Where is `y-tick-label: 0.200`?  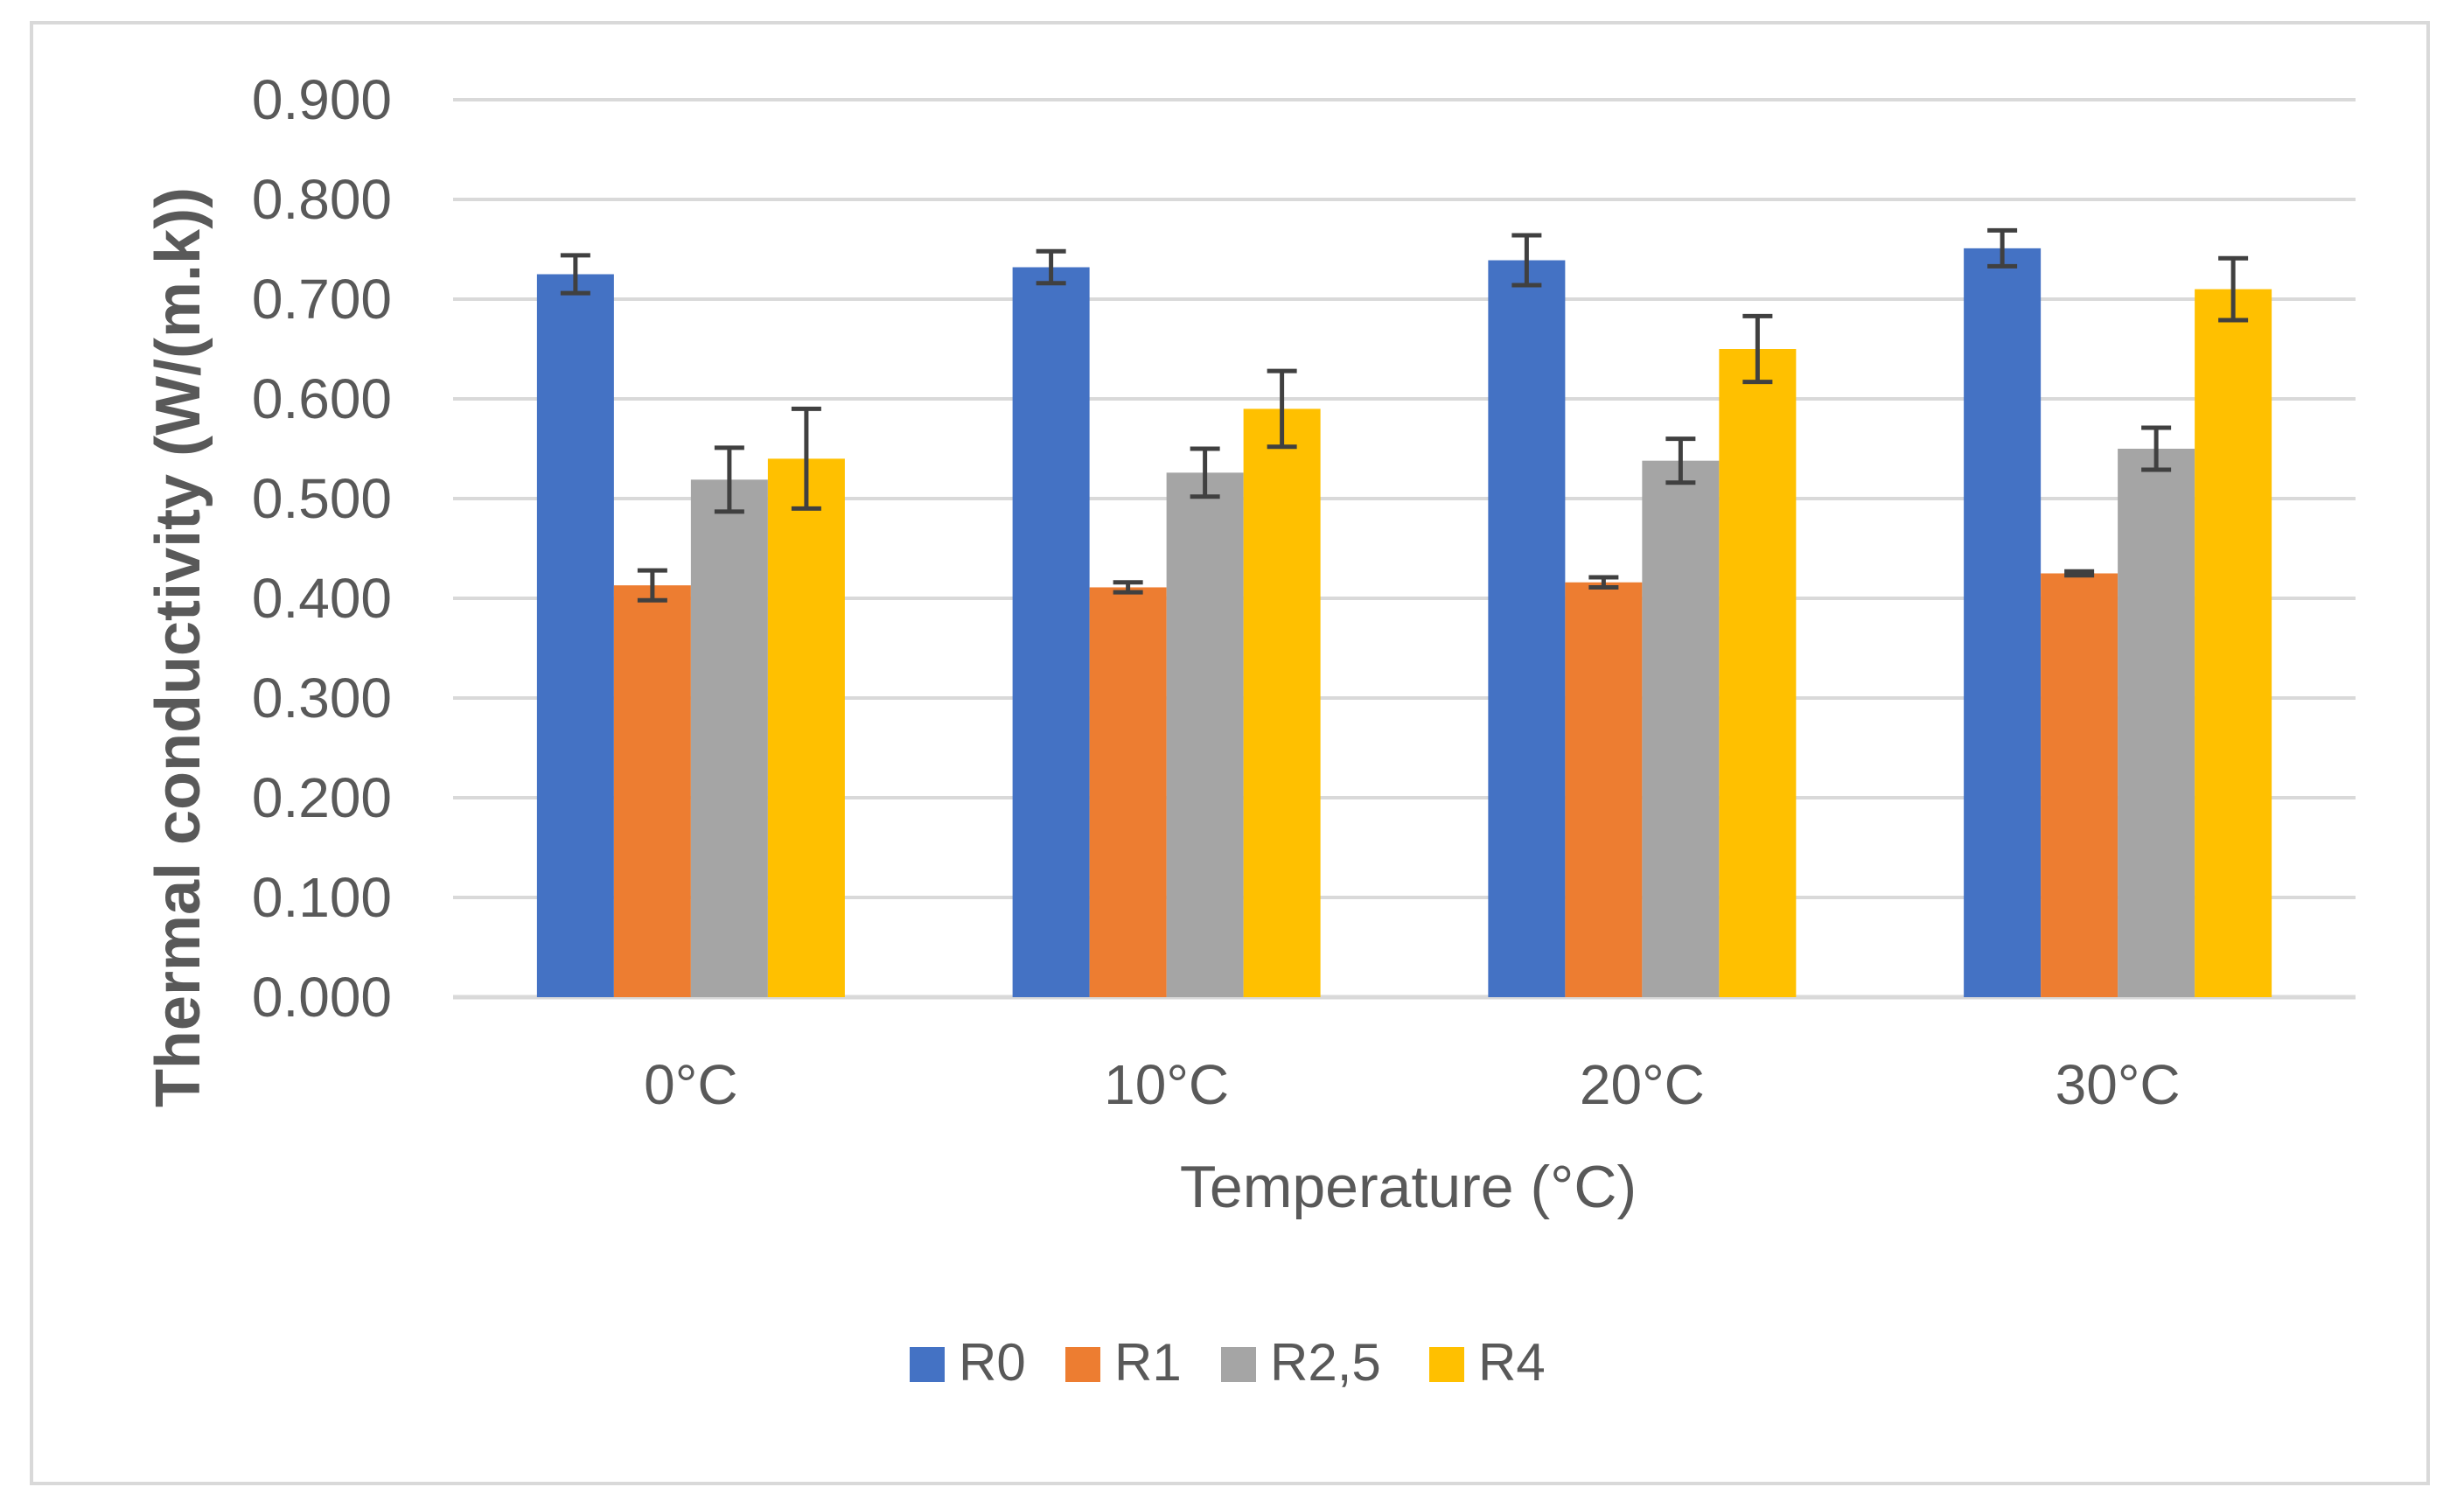 y-tick-label: 0.200 is located at coordinates (322, 797).